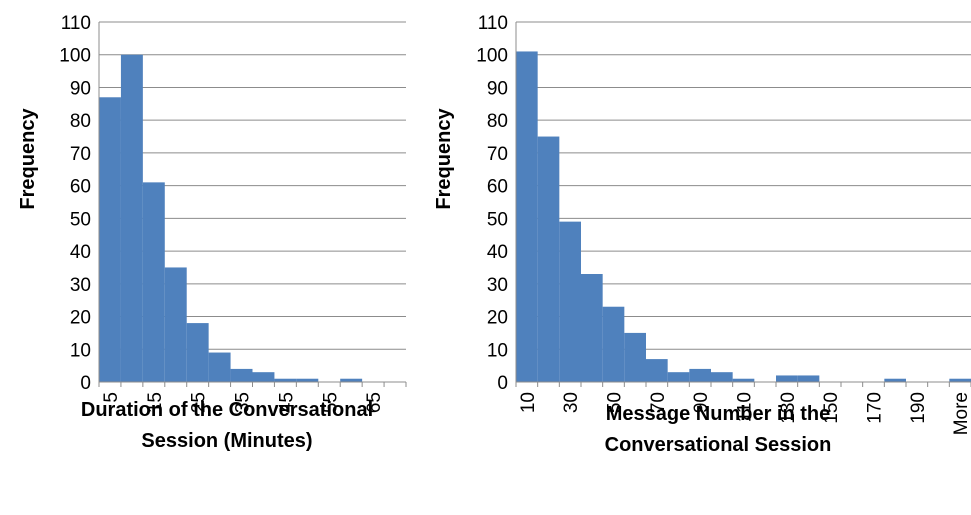 The width and height of the screenshot is (971, 515). Describe the element at coordinates (528, 402) in the screenshot. I see `x-tick-label: 10` at that location.